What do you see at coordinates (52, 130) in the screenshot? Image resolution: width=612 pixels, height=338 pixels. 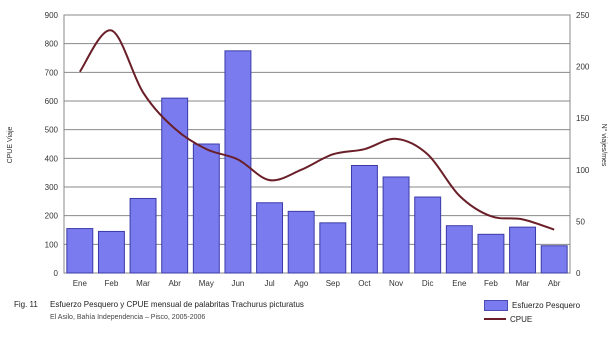 I see `y-tick-label: 500` at bounding box center [52, 130].